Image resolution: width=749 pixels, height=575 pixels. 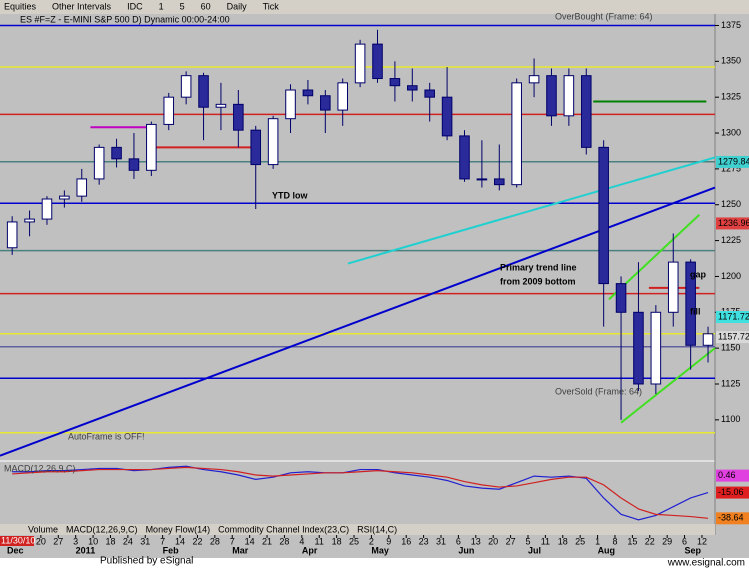 What do you see at coordinates (733, 336) in the screenshot?
I see `price-tag-label: 1157.72` at bounding box center [733, 336].